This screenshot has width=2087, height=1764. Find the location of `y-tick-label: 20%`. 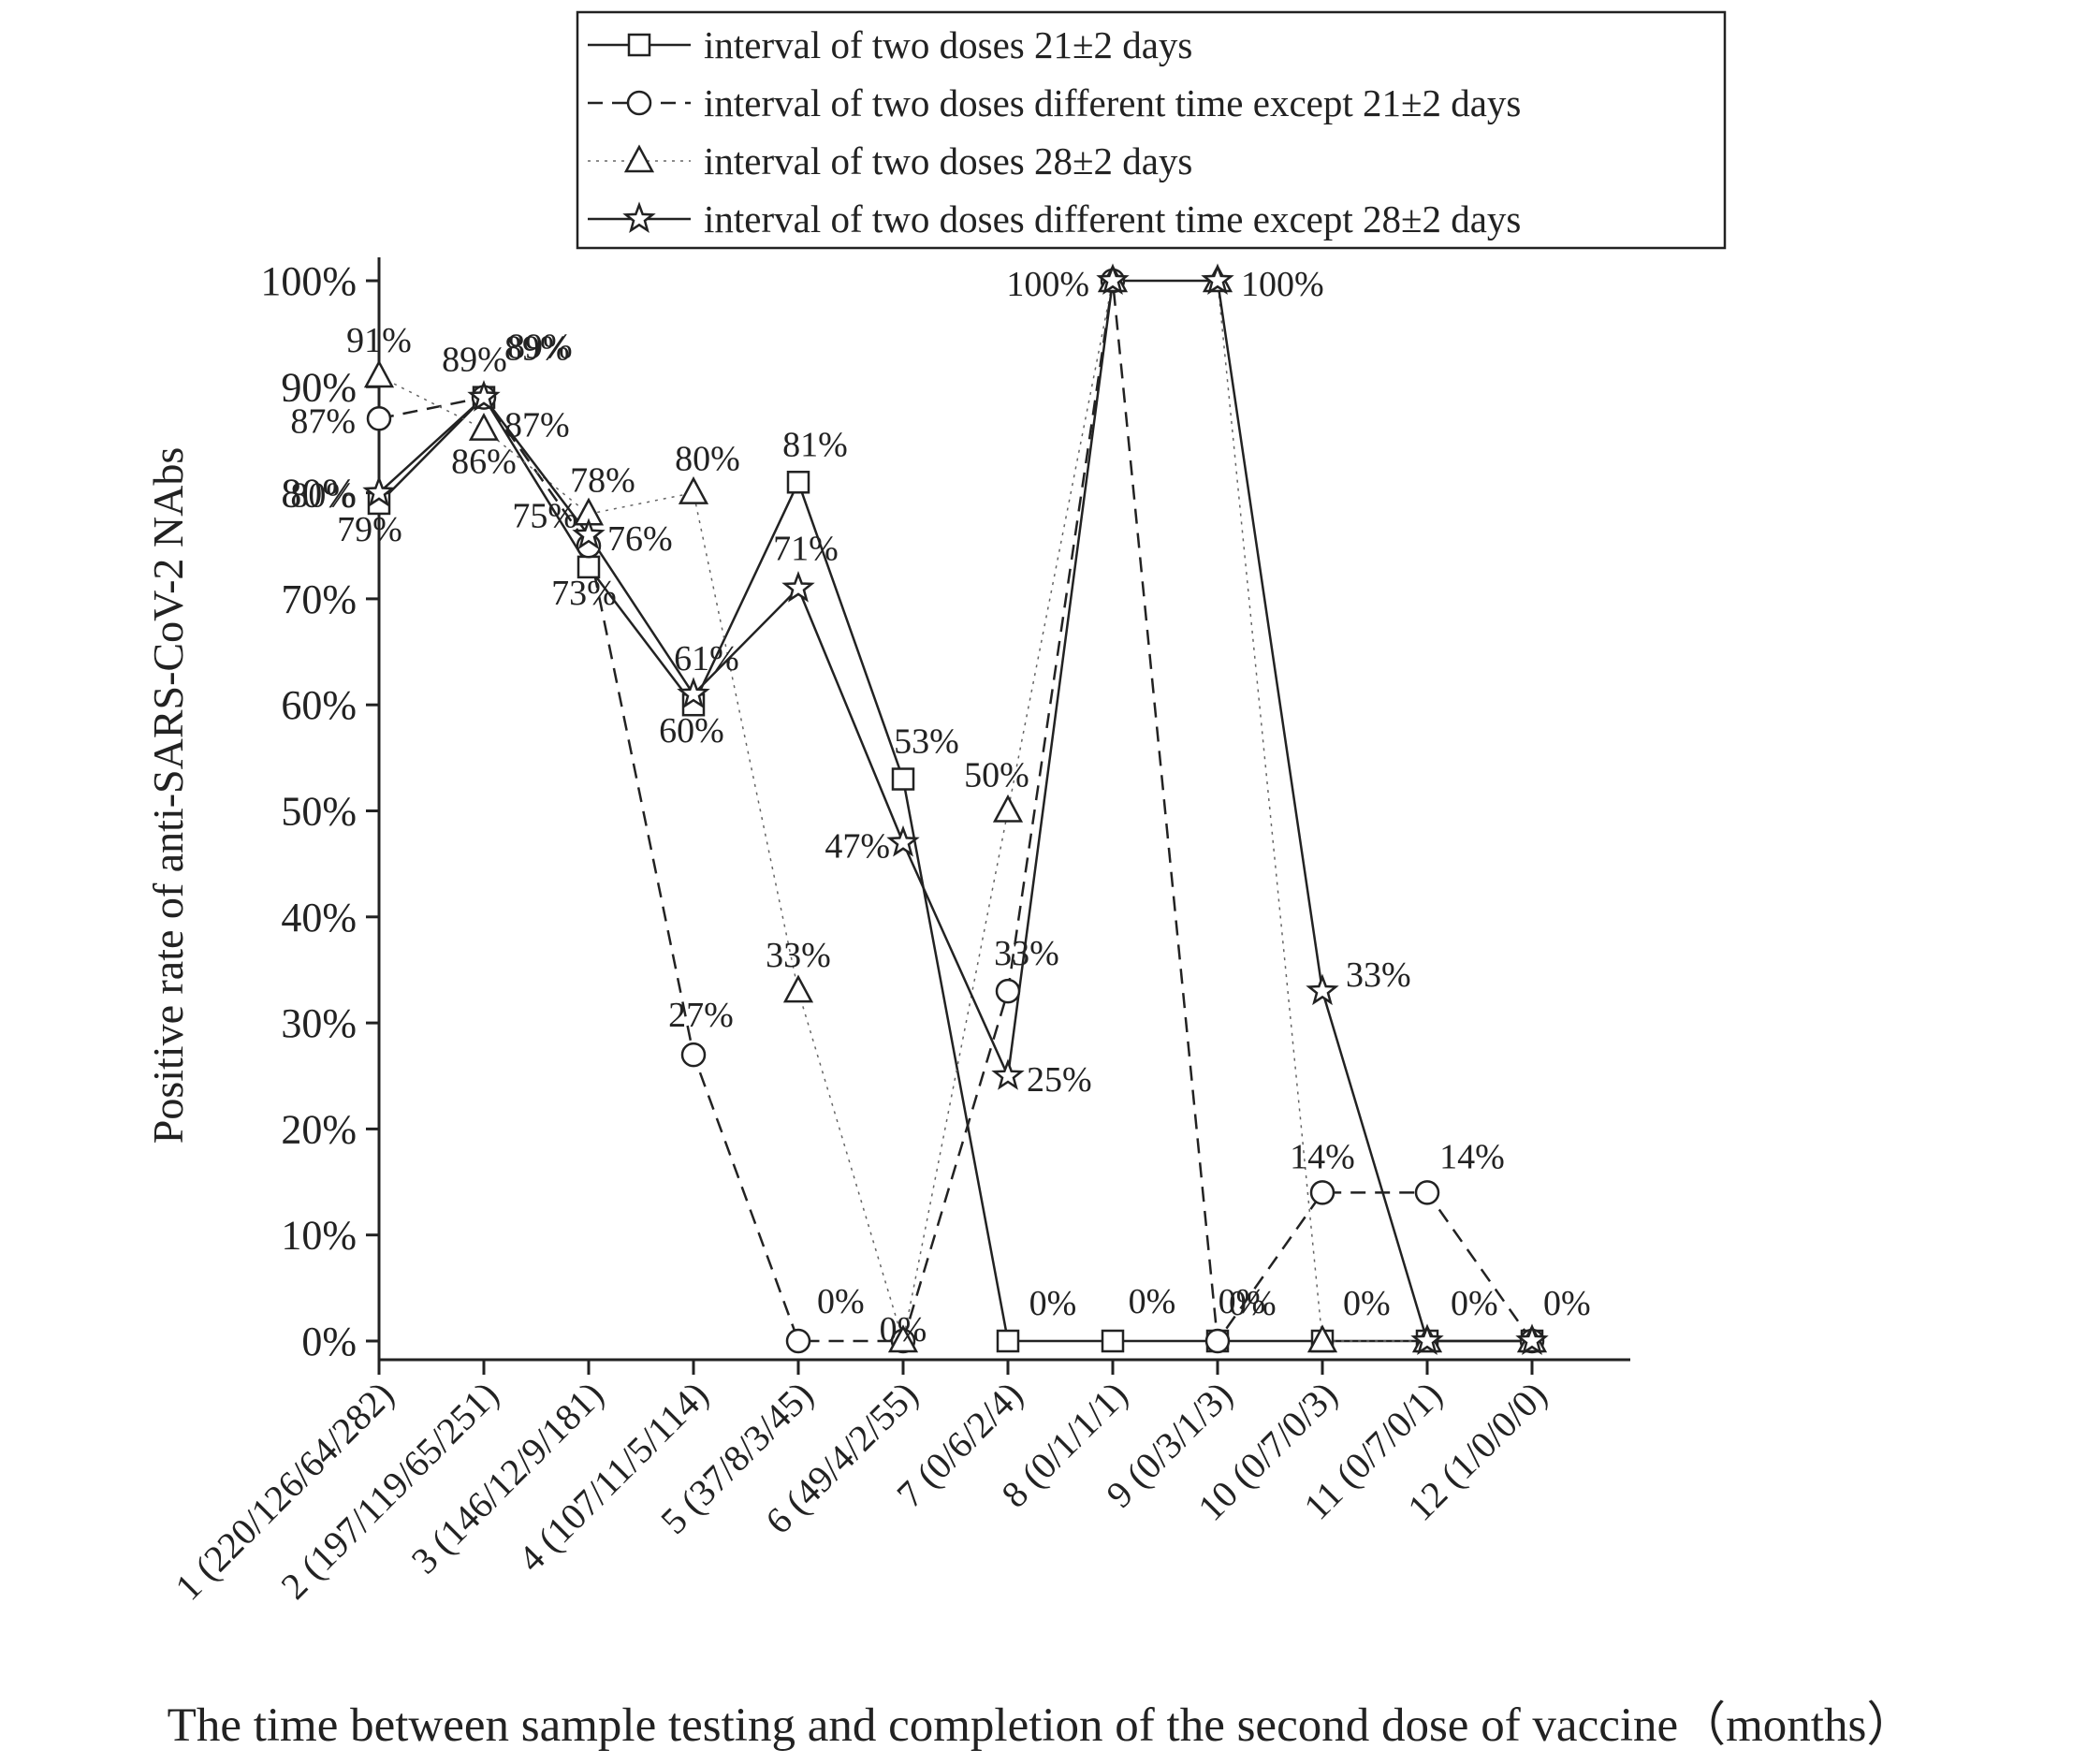

y-tick-label: 20% is located at coordinates (319, 1129).